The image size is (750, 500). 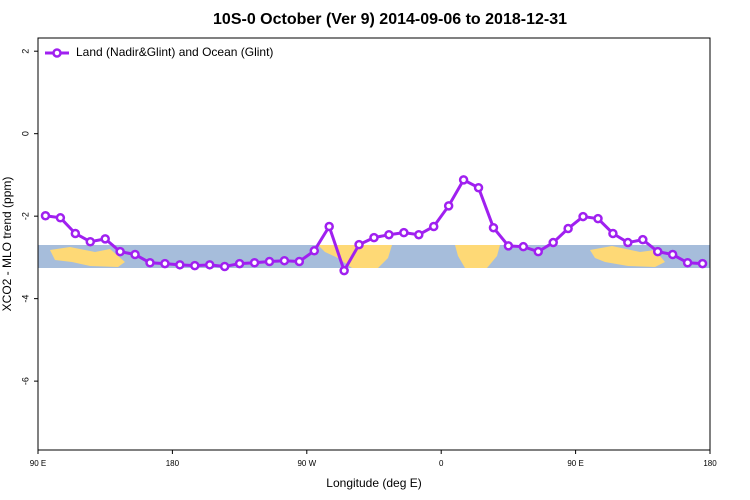 I want to click on x-tick-label: 90 W, so click(x=306, y=463).